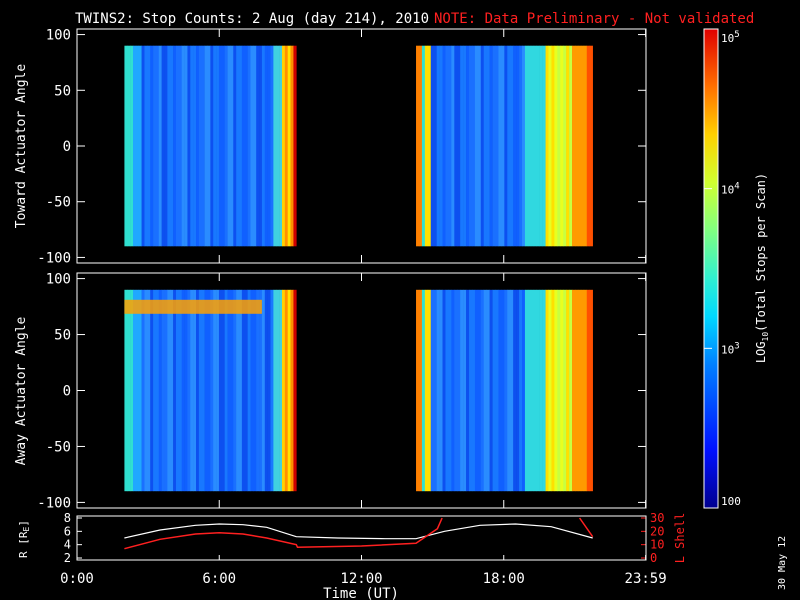 This screenshot has height=600, width=800. Describe the element at coordinates (731, 501) in the screenshot. I see `colorbar-tick-label: 100` at that location.